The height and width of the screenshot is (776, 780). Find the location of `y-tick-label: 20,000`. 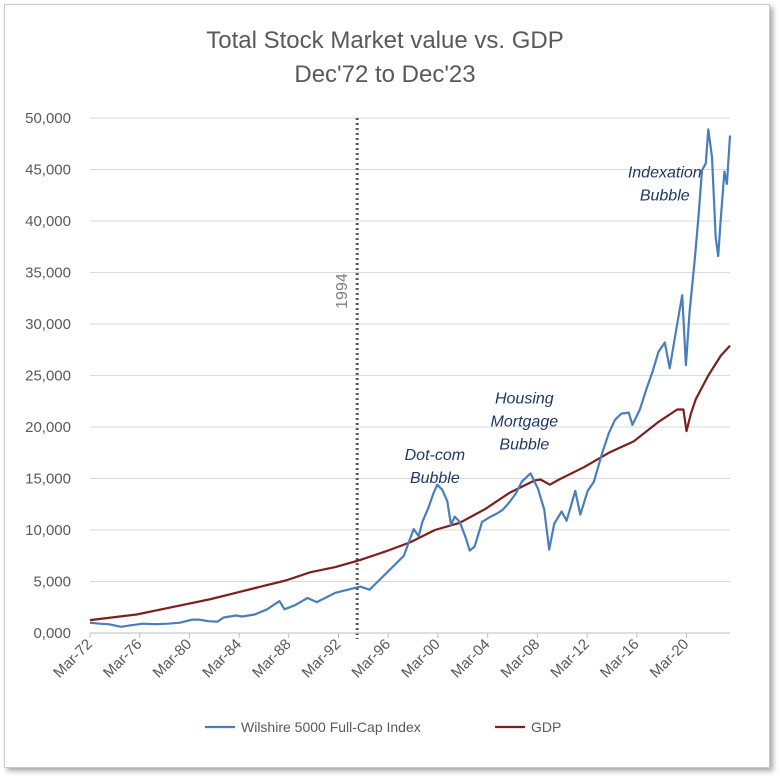

y-tick-label: 20,000 is located at coordinates (48, 427).